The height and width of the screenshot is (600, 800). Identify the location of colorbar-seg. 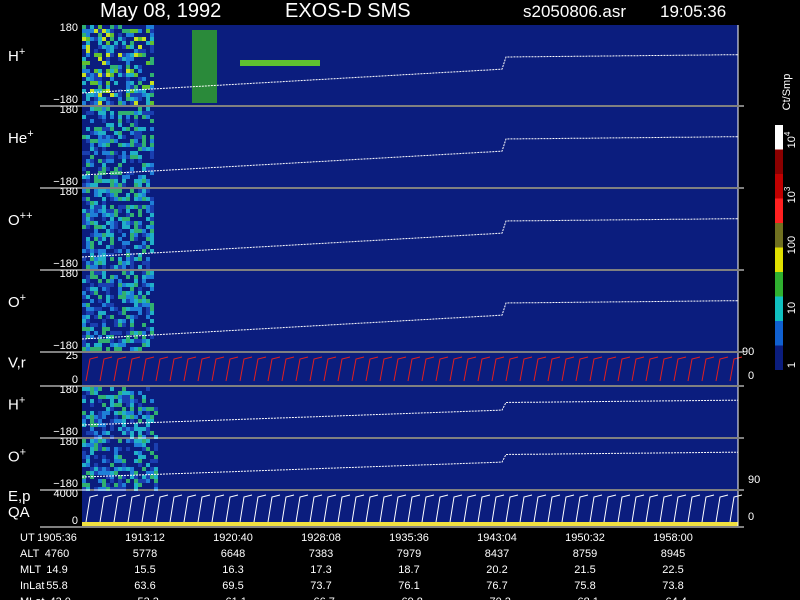
(779, 235).